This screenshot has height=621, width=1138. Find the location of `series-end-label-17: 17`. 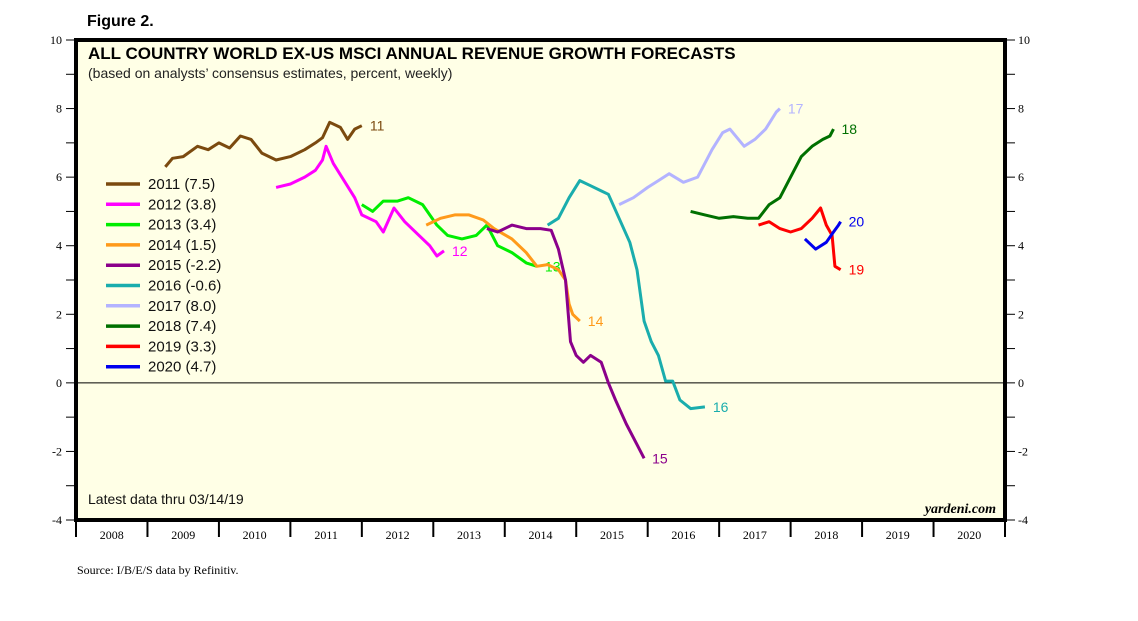

series-end-label-17: 17 is located at coordinates (796, 109).